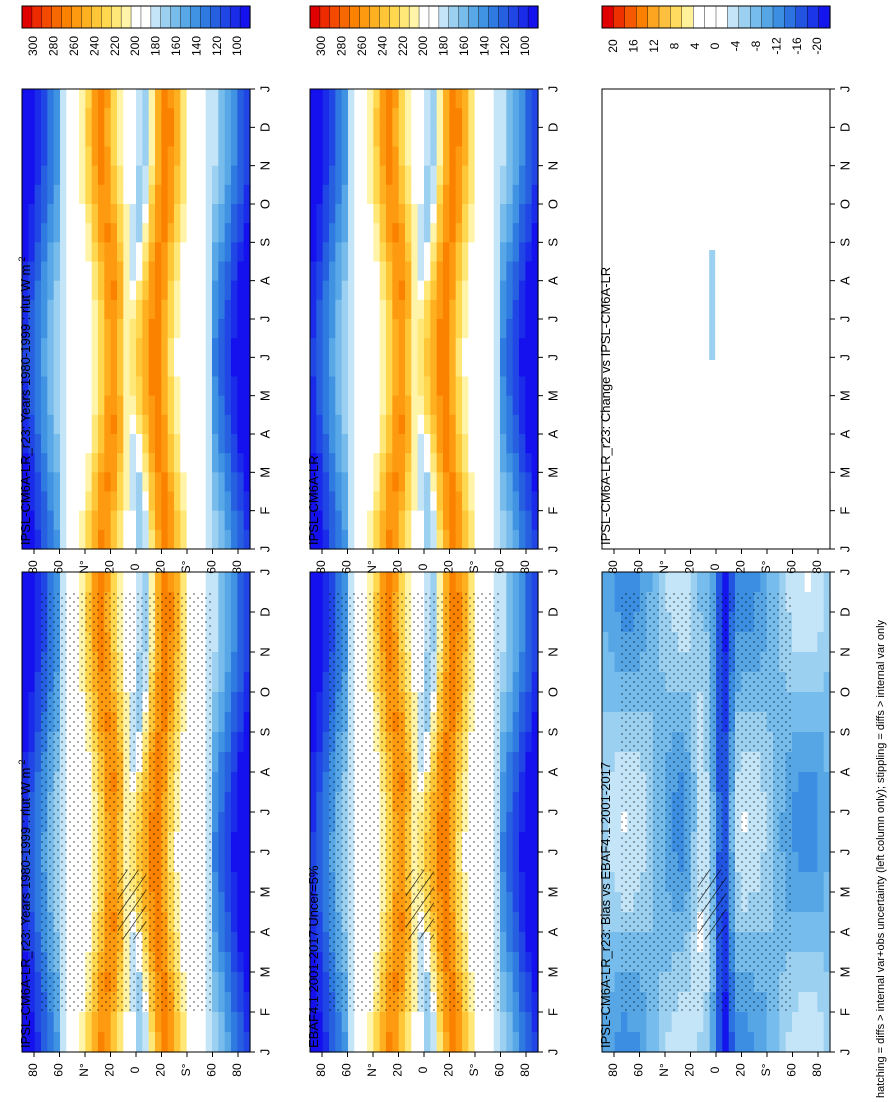 The width and height of the screenshot is (894, 1102). What do you see at coordinates (634, 46) in the screenshot?
I see `colorbar-tick-label: 16` at bounding box center [634, 46].